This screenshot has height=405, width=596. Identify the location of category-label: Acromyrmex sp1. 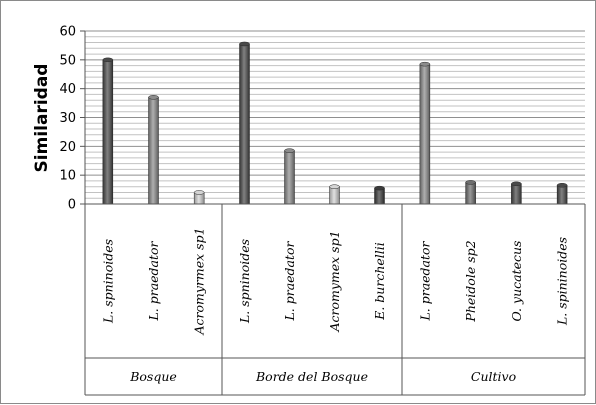
(199, 281).